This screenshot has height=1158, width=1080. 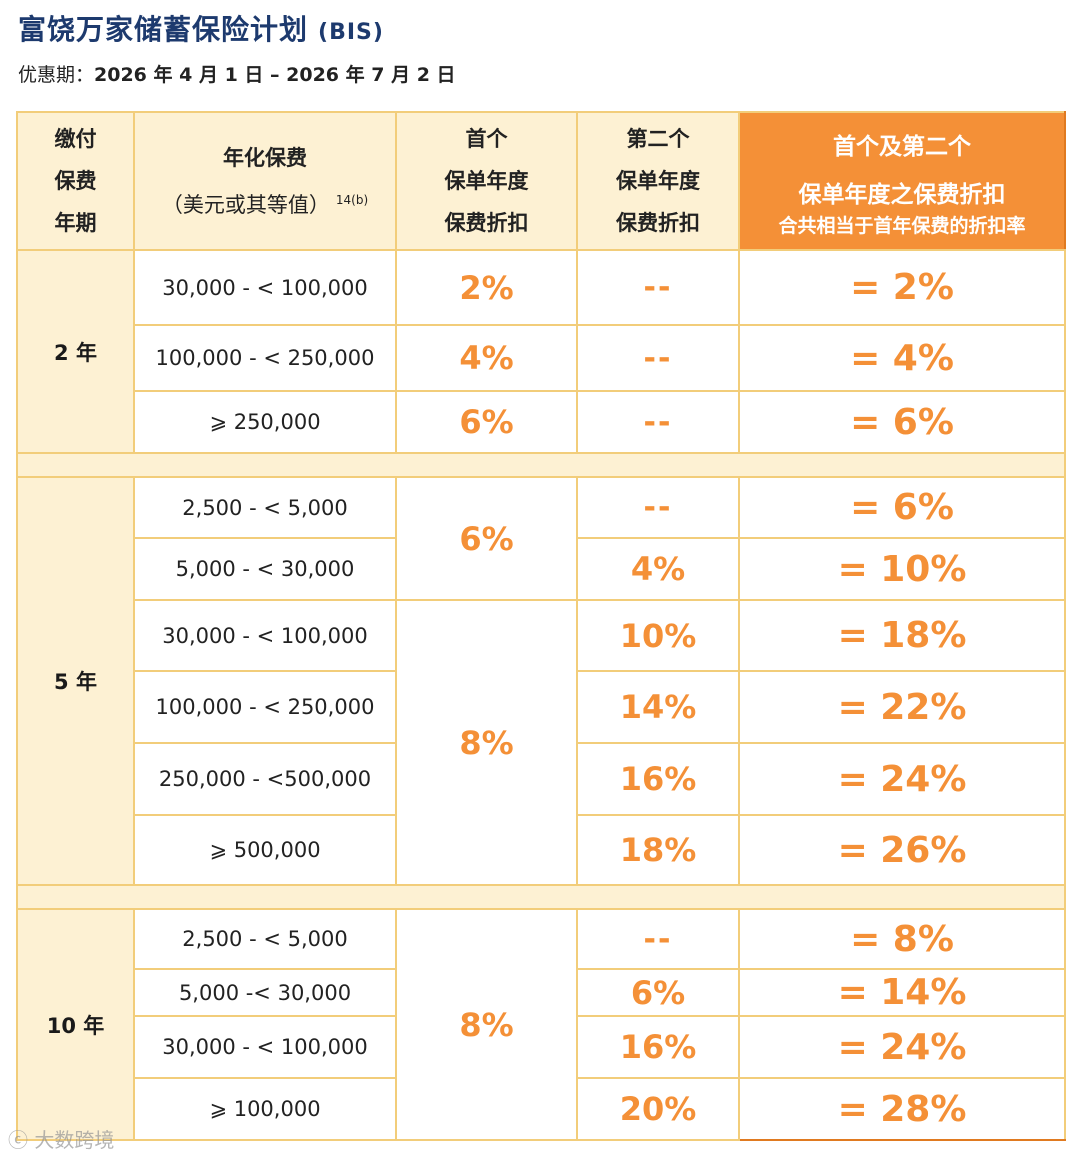 I want to click on second-discount: 20%, so click(x=658, y=1109).